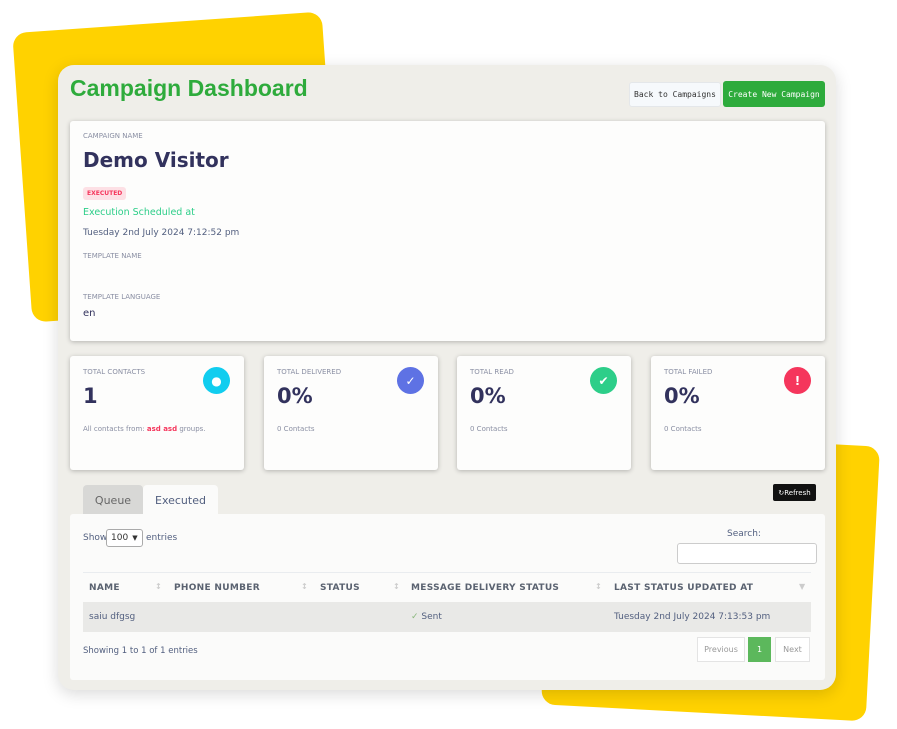  Describe the element at coordinates (122, 297) in the screenshot. I see `template-language-label: TEMPLATE LANGUAGE` at that location.